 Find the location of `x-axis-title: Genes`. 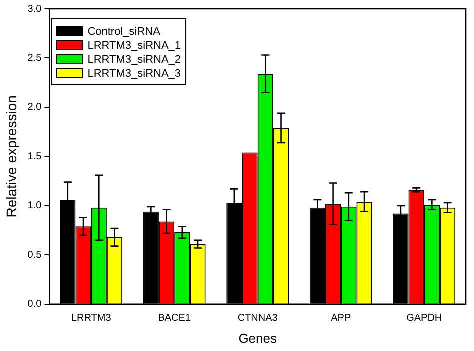

x-axis-title: Genes is located at coordinates (258, 338).